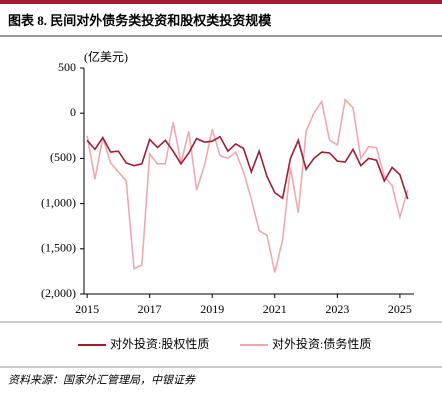 The image size is (442, 406). Describe the element at coordinates (150, 309) in the screenshot. I see `x-tick-label: 2017` at that location.